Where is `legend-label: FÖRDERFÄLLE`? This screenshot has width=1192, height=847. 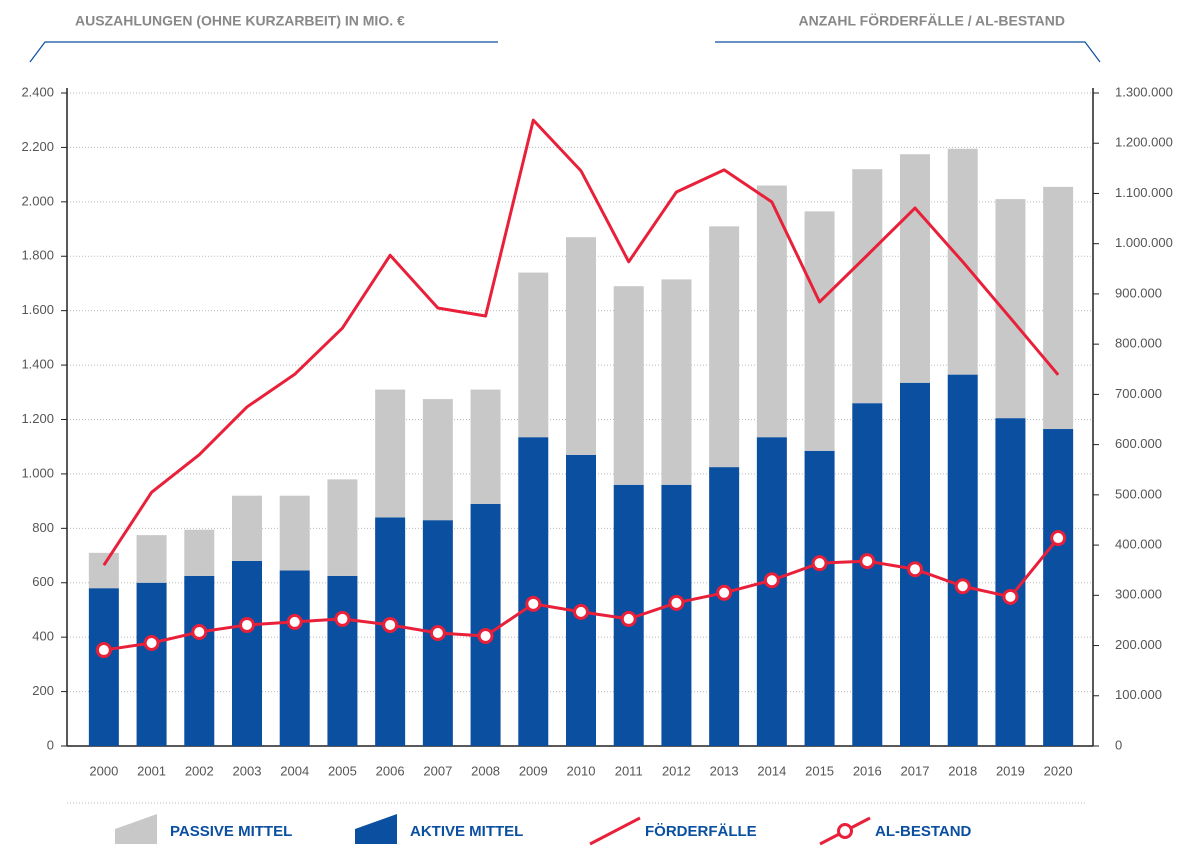
legend-label: FÖRDERFÄLLE is located at coordinates (701, 831).